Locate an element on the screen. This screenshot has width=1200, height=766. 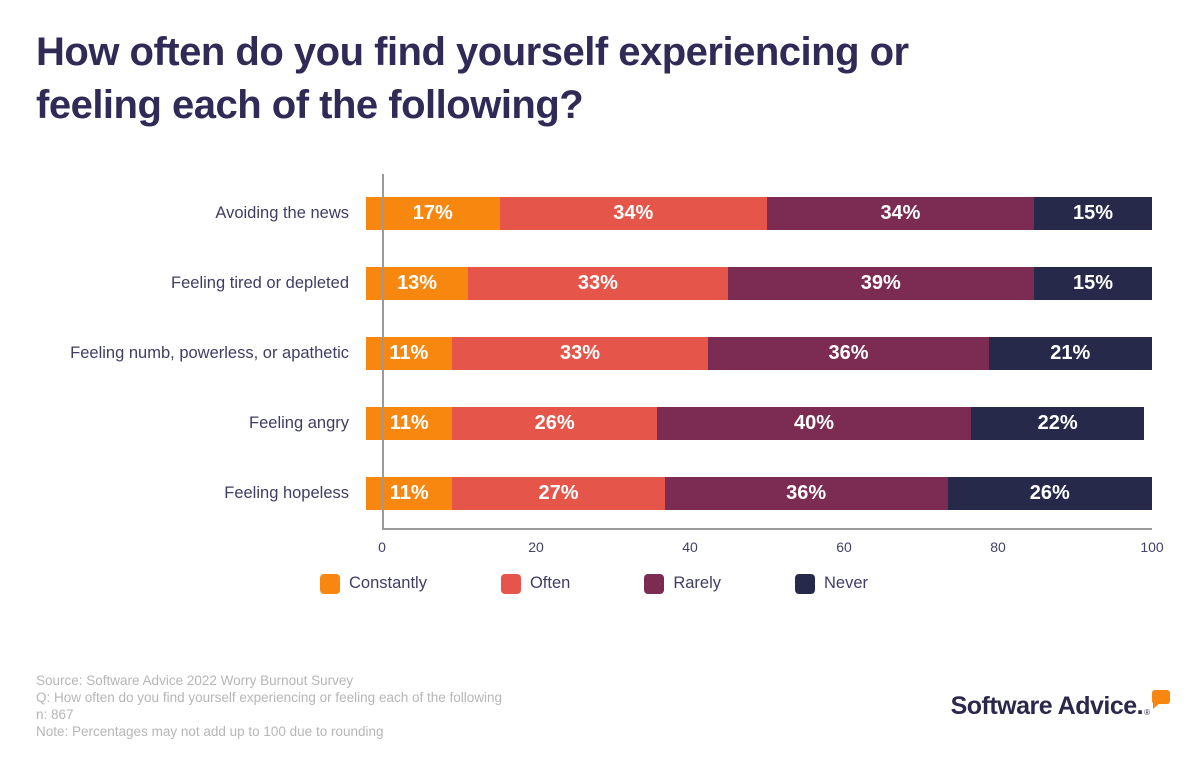
bar-segment-constantly: 17% is located at coordinates (433, 213).